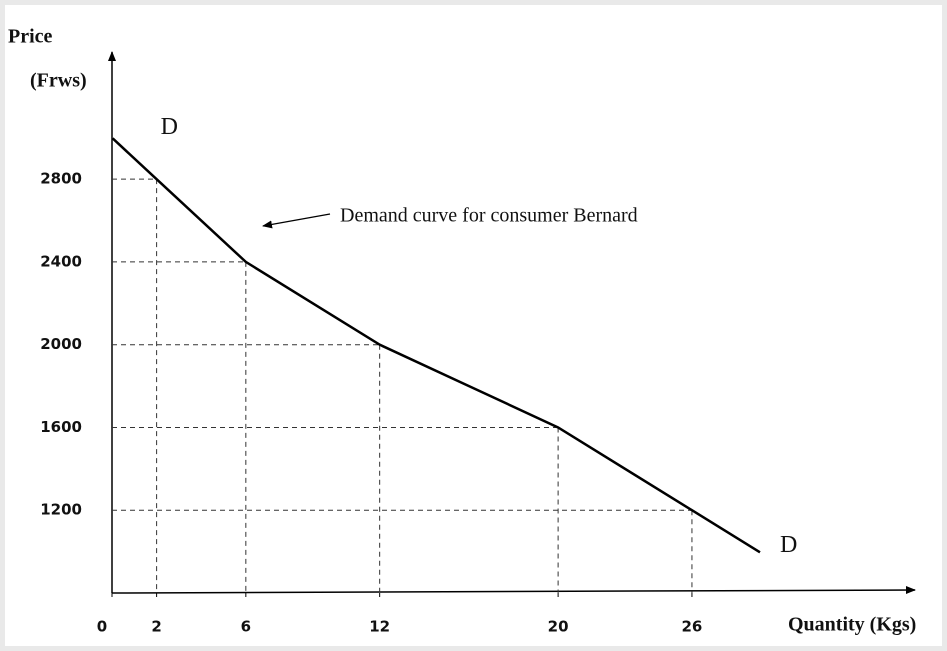 The image size is (947, 651). What do you see at coordinates (102, 627) in the screenshot?
I see `x-tick-label: 0` at bounding box center [102, 627].